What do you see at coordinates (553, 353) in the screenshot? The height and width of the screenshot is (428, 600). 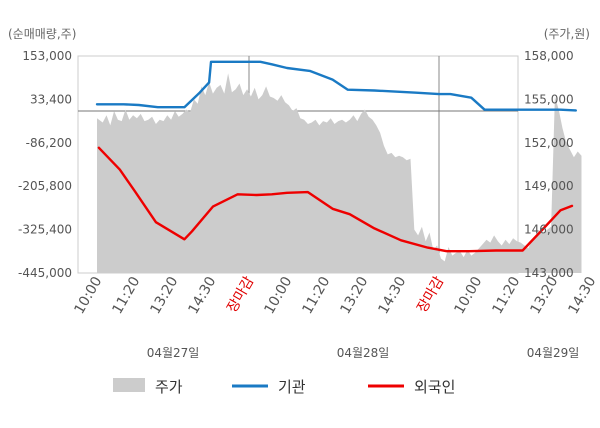 I see `date-label: 04월29일` at bounding box center [553, 353].